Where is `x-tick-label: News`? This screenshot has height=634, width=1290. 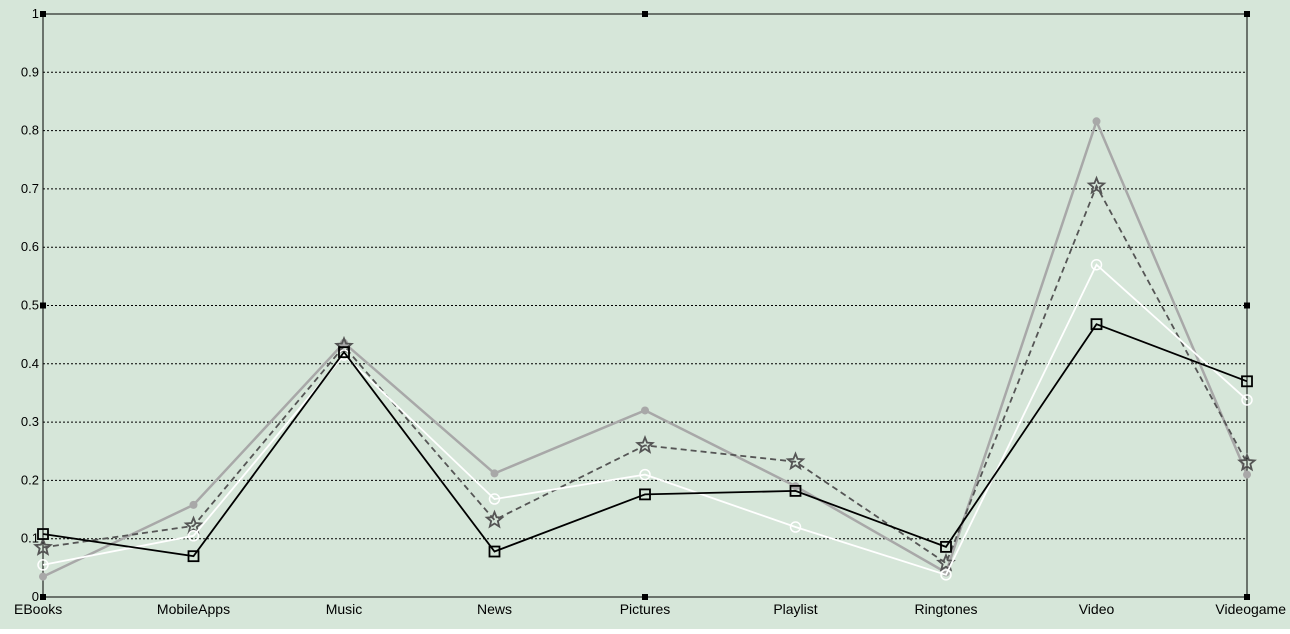
x-tick-label: News is located at coordinates (494, 609).